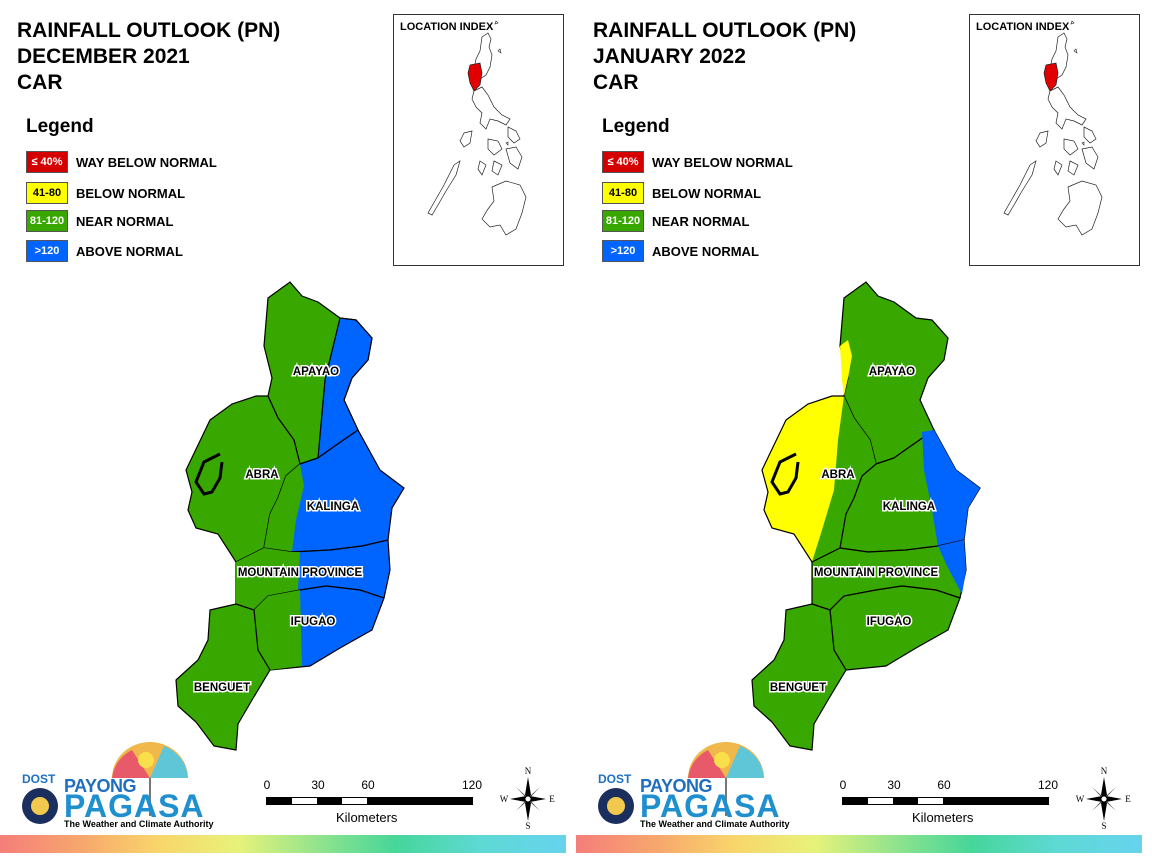  I want to click on label-abra: ABRA, so click(261, 475).